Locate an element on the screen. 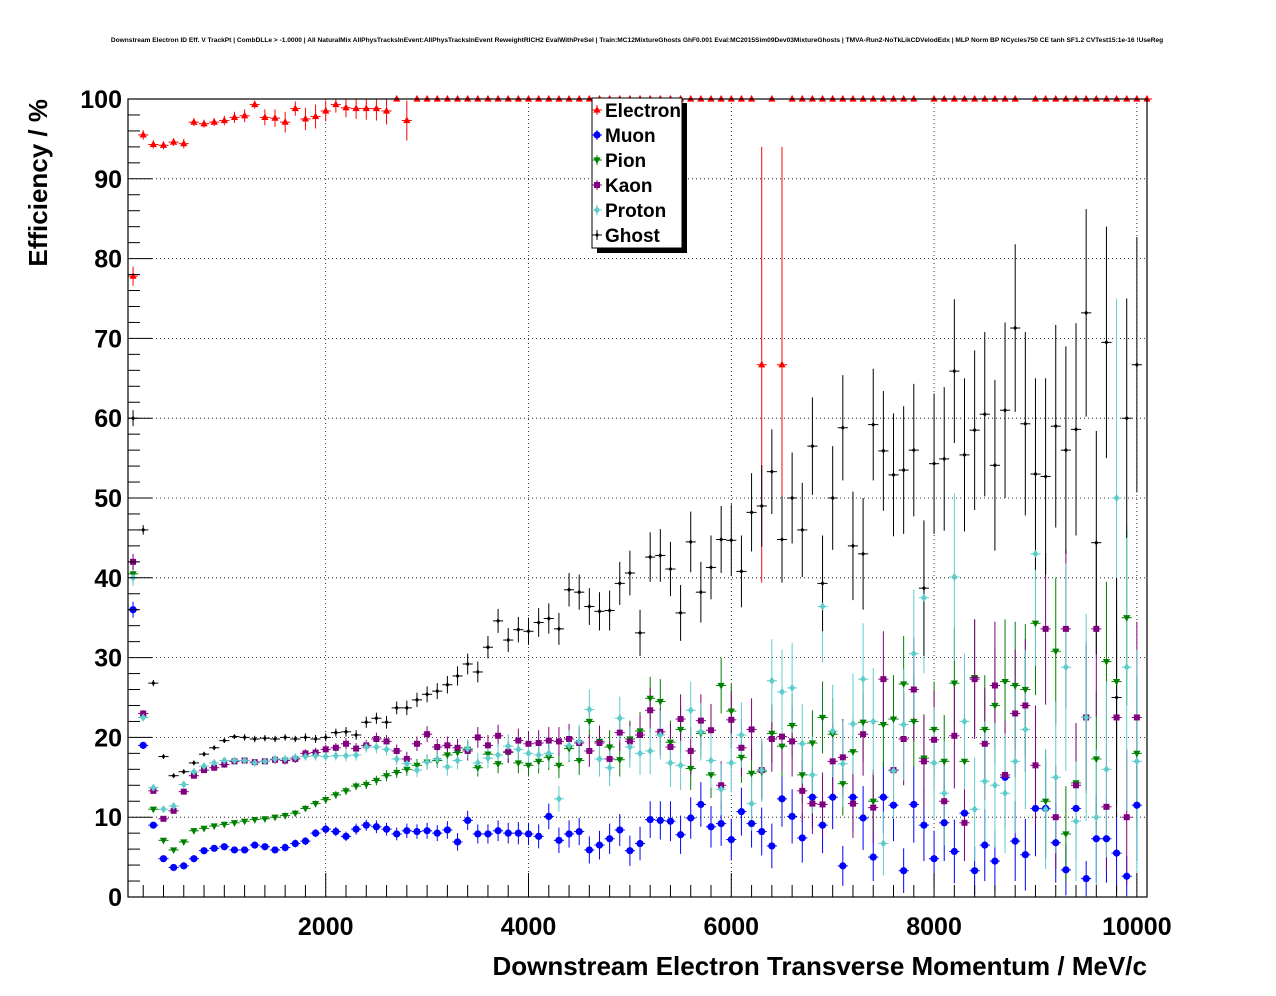 The width and height of the screenshot is (1276, 996). y-tick-label: 70 is located at coordinates (108, 339).